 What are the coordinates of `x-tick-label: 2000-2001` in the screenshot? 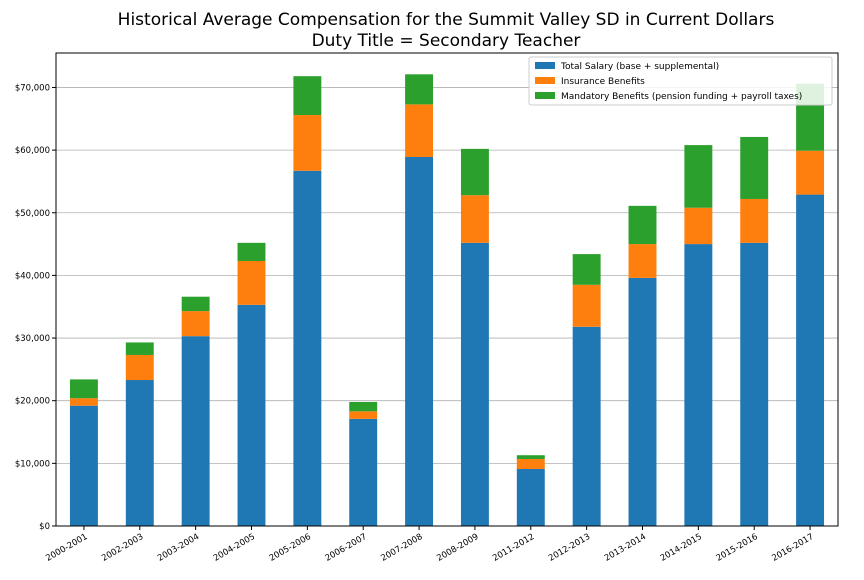 It's located at (66, 548).